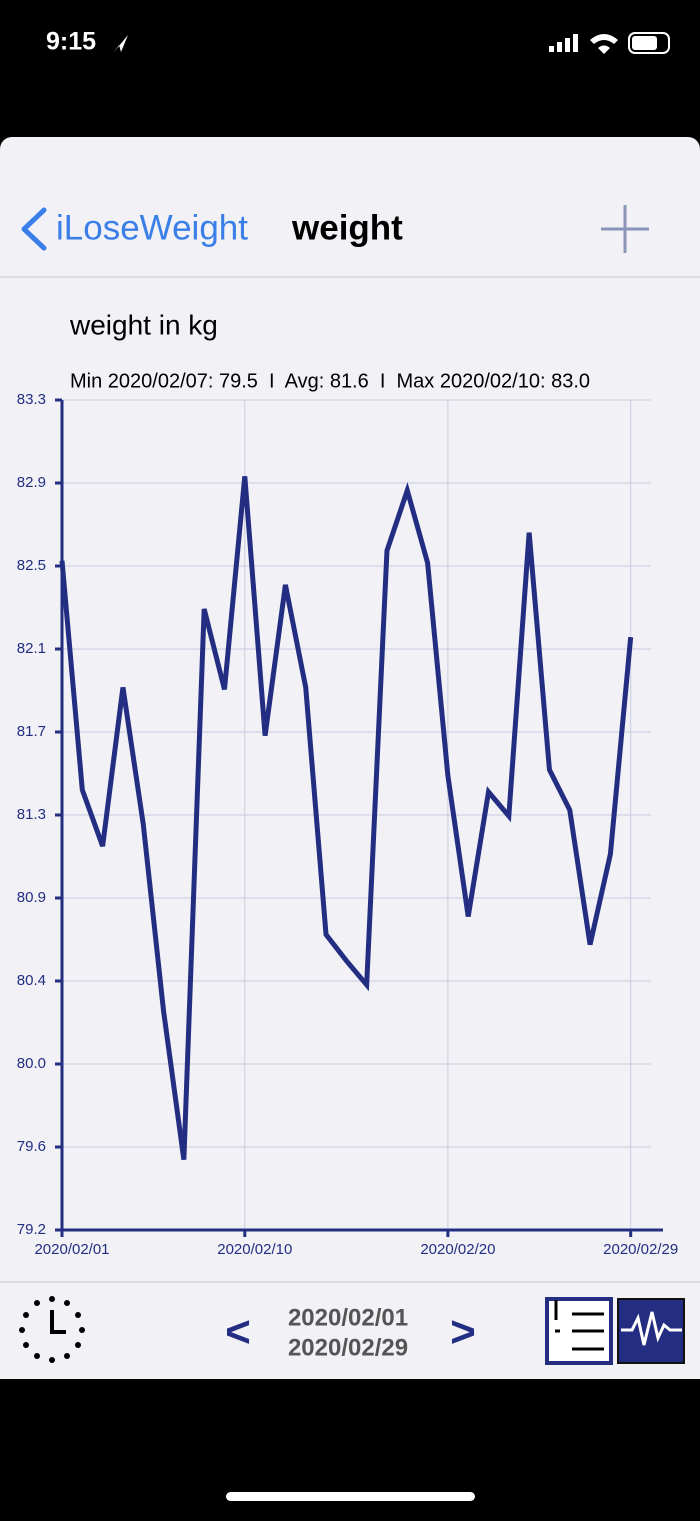 The width and height of the screenshot is (700, 1521). I want to click on y-tick-label: 80.9, so click(31, 897).